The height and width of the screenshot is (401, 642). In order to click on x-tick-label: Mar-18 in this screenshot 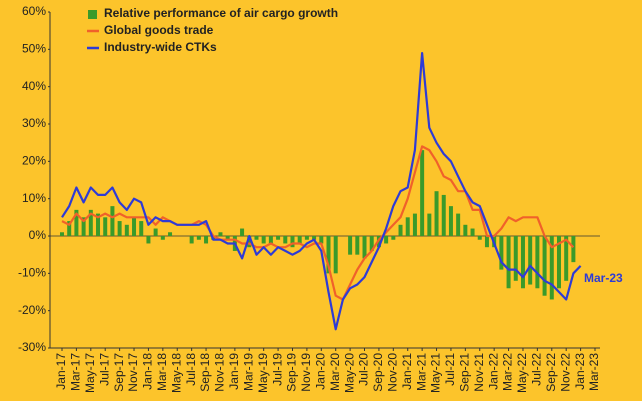, I will do `click(162, 372)`.